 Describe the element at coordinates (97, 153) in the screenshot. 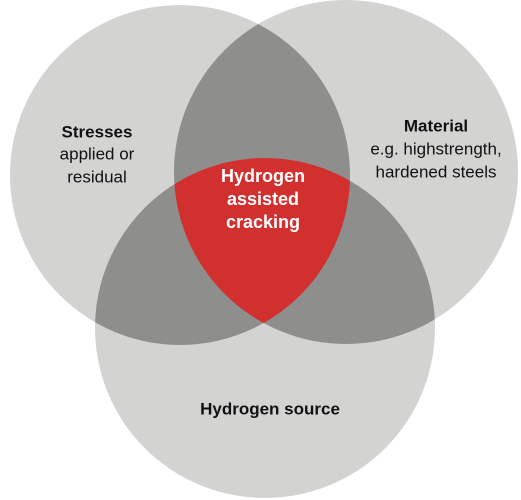

I see `node-description: applied or` at that location.